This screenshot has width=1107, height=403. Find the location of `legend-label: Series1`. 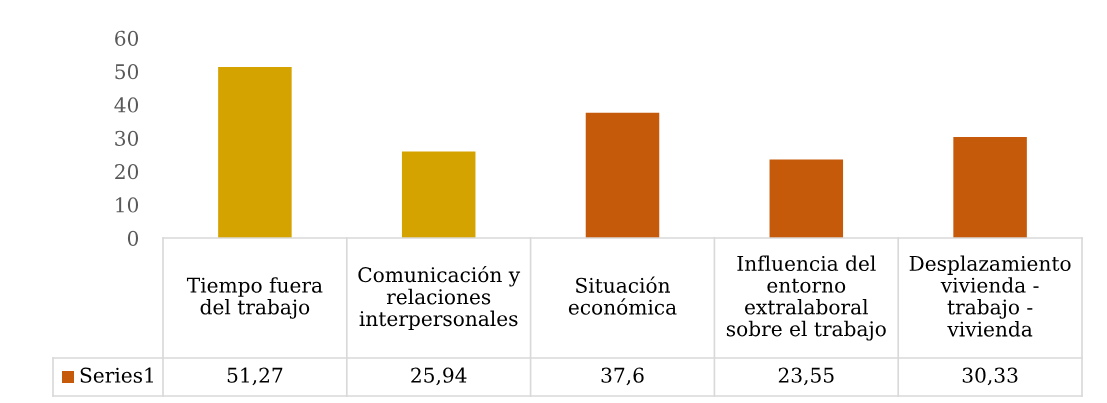

legend-label: Series1 is located at coordinates (116, 375).